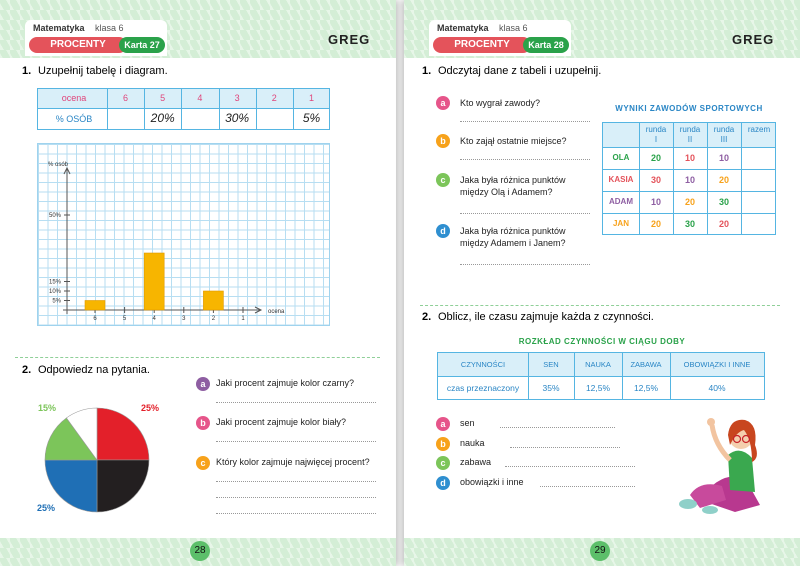  Describe the element at coordinates (95, 319) in the screenshot. I see `x-tick-label: 6` at that location.